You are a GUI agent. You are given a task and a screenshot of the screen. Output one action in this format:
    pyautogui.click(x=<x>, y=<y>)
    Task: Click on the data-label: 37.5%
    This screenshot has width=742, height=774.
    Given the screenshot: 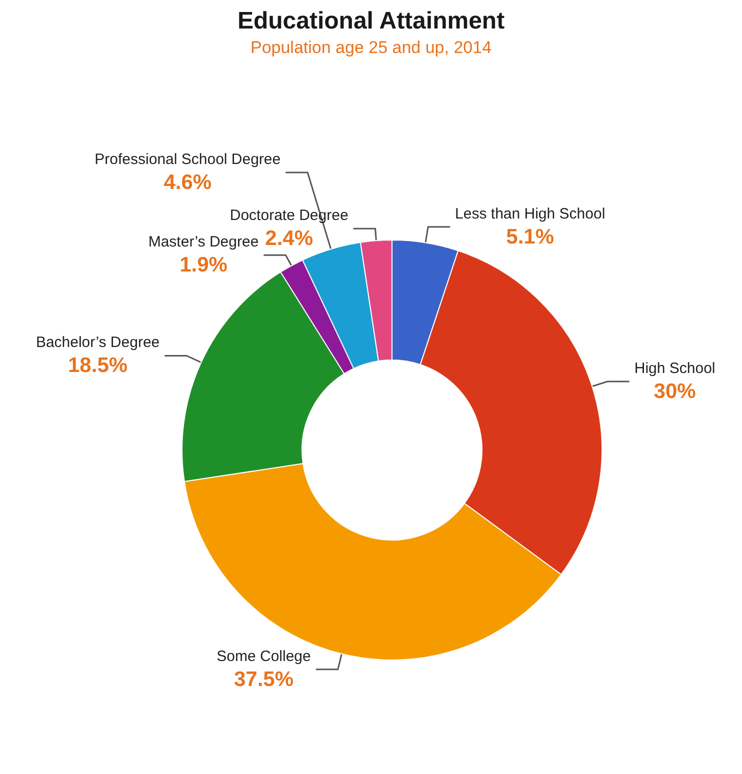 What is the action you would take?
    pyautogui.click(x=264, y=679)
    